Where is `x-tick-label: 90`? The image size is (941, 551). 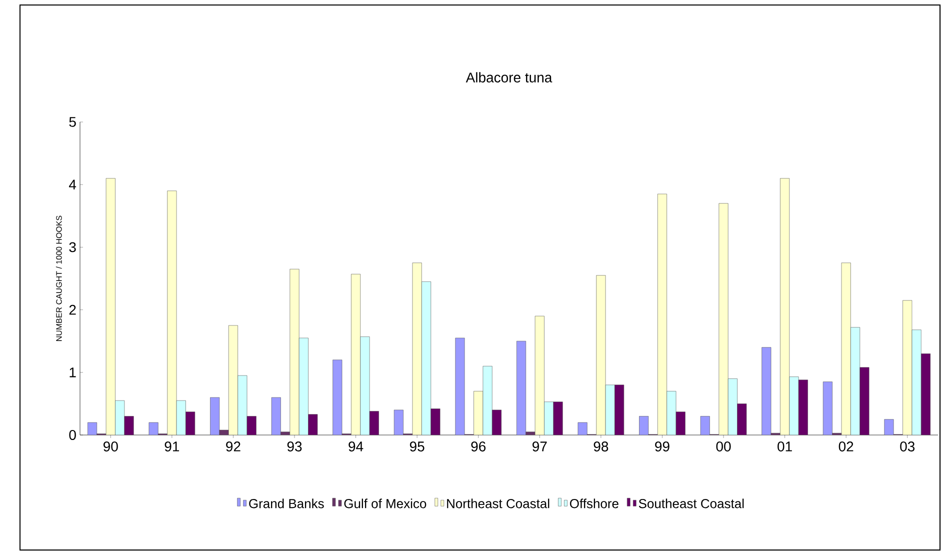
x-tick-label: 90 is located at coordinates (111, 447).